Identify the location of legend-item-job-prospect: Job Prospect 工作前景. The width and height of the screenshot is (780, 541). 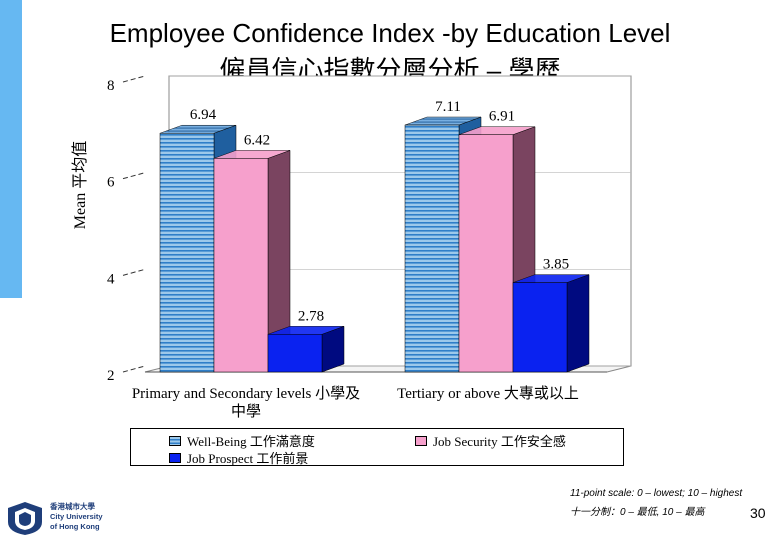
(238, 457).